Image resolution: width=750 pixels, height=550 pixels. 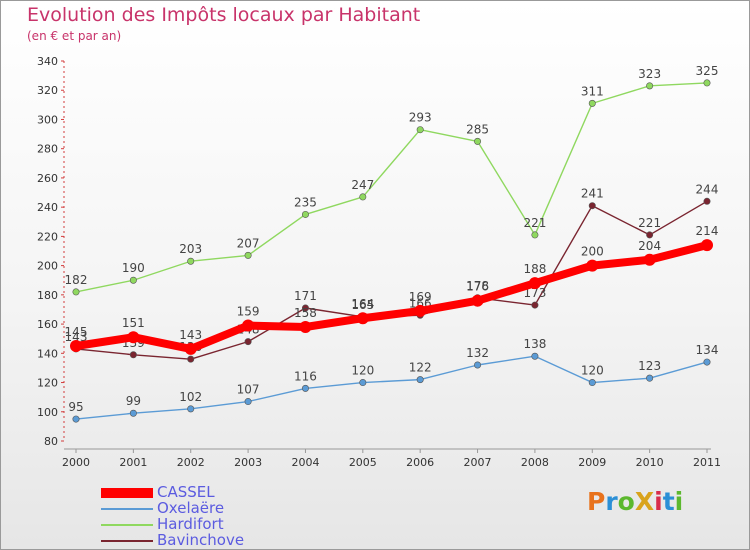 What do you see at coordinates (47, 236) in the screenshot?
I see `y-tick-label: 220` at bounding box center [47, 236].